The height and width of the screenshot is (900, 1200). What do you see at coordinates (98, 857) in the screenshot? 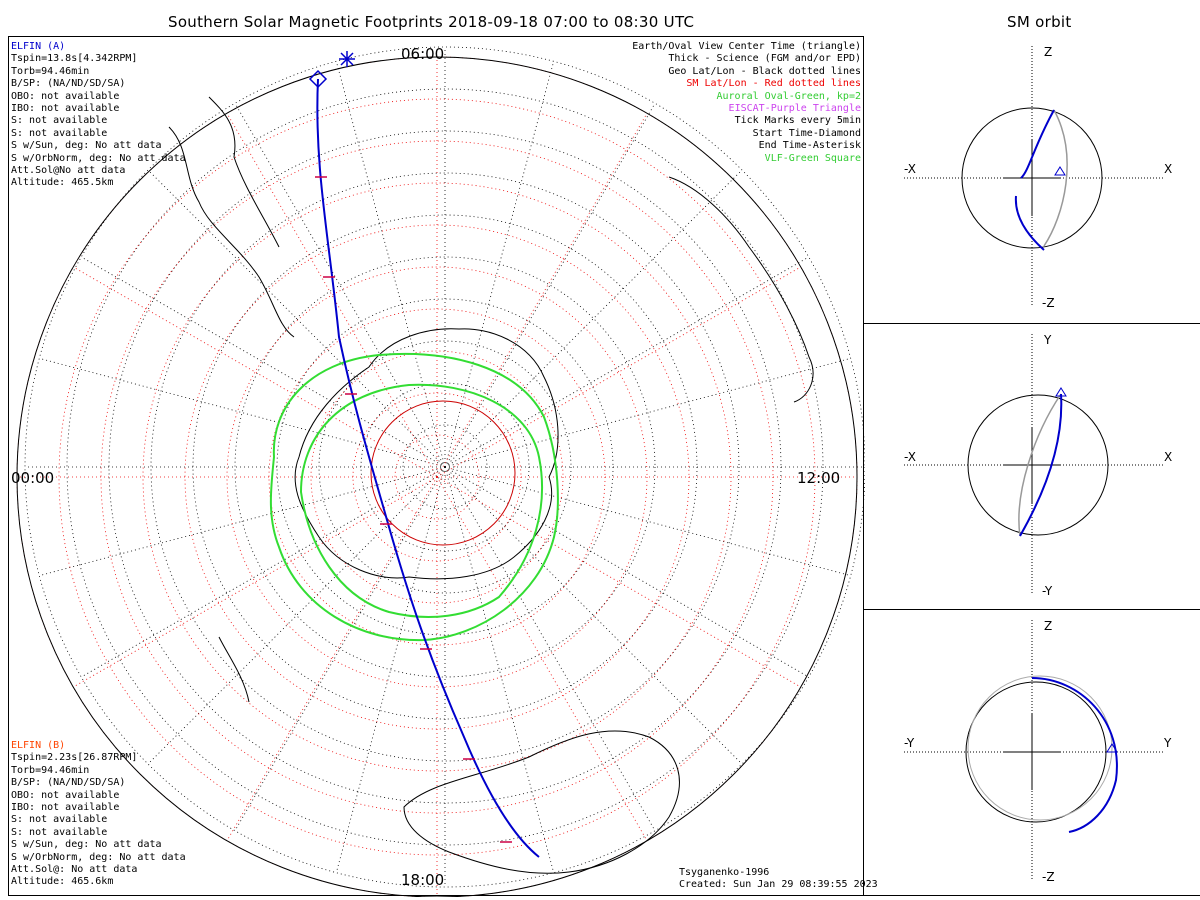
I see `elfin-b-line: S w/OrbNorm, deg: No att data` at bounding box center [98, 857].